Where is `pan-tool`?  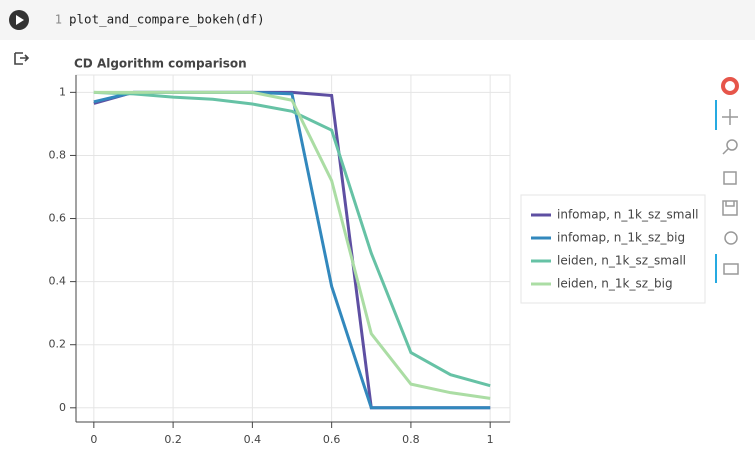 pan-tool is located at coordinates (730, 117).